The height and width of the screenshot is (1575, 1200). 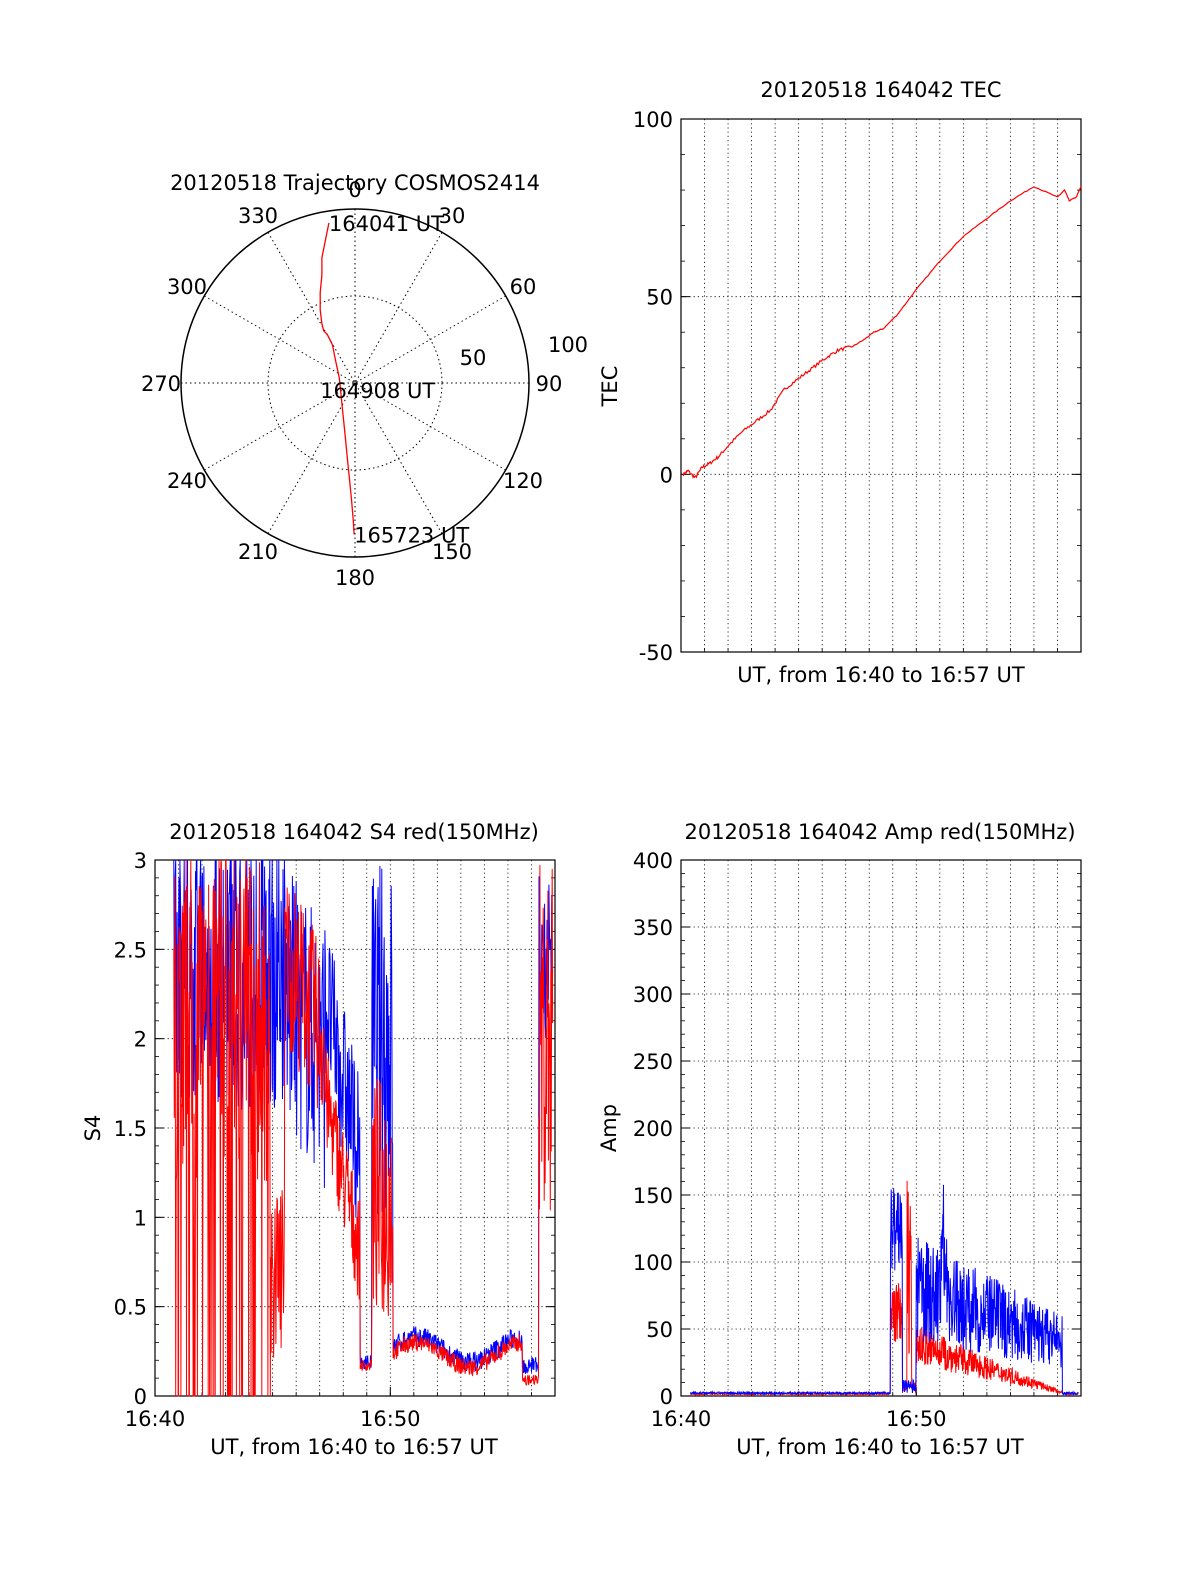 I want to click on polar-angle-label: 120, so click(x=523, y=481).